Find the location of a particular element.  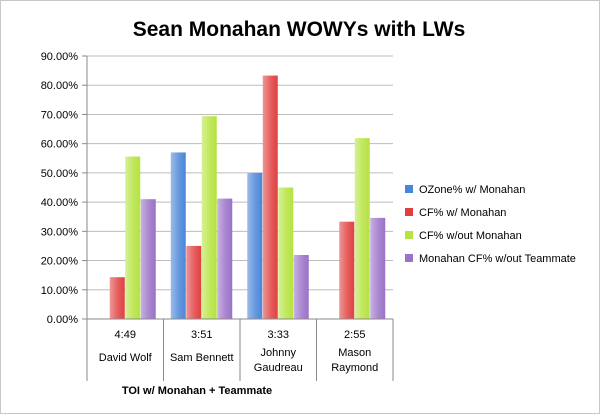

legend-label: CF% w/out Monahan is located at coordinates (470, 236).